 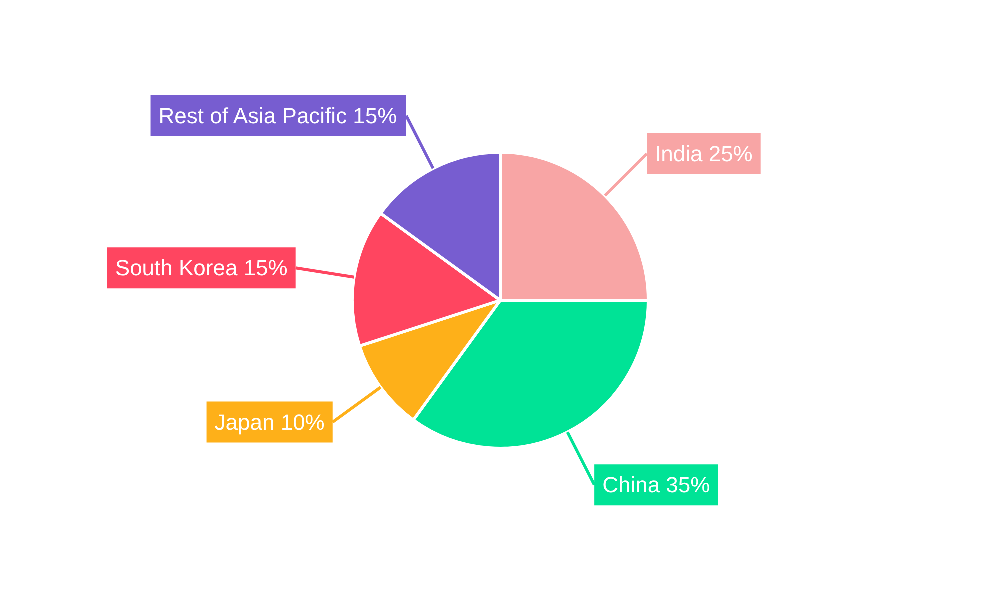 What do you see at coordinates (269, 422) in the screenshot?
I see `slice-label: Japan 10%` at bounding box center [269, 422].